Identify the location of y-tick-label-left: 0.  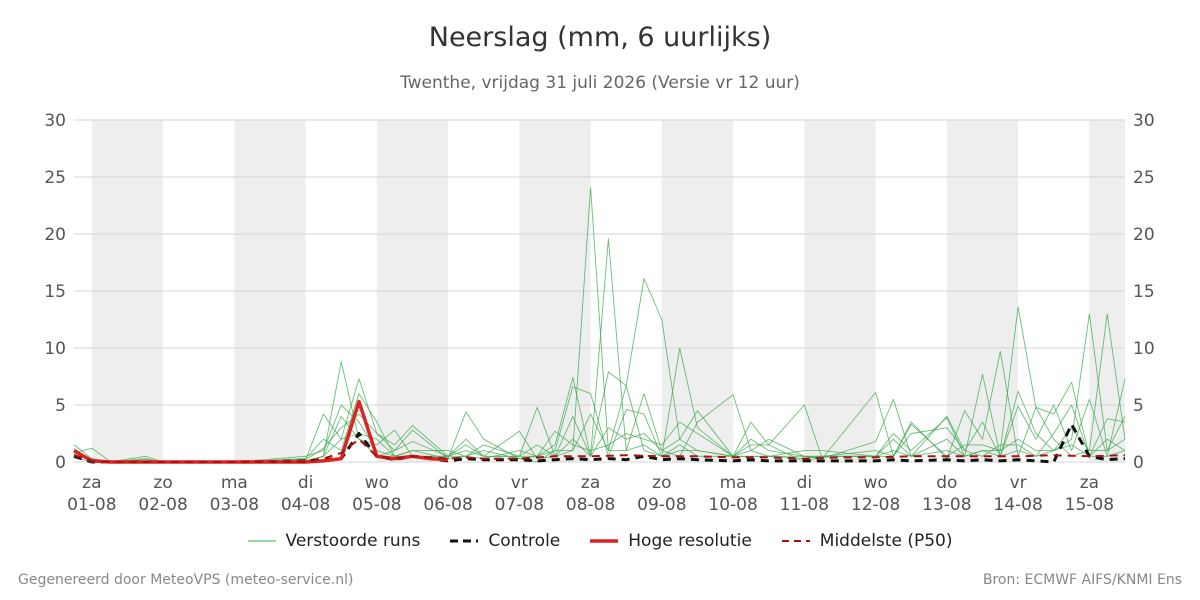
(60, 463).